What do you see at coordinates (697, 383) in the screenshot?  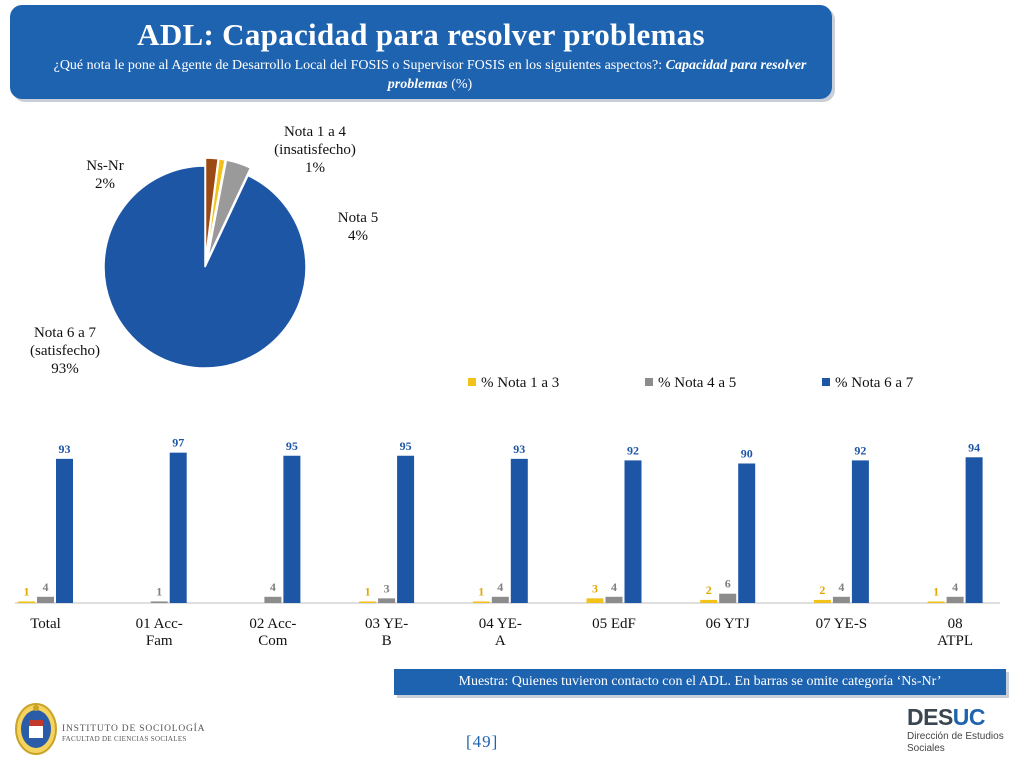 I see `legend-label: % Nota 4 a 5` at bounding box center [697, 383].